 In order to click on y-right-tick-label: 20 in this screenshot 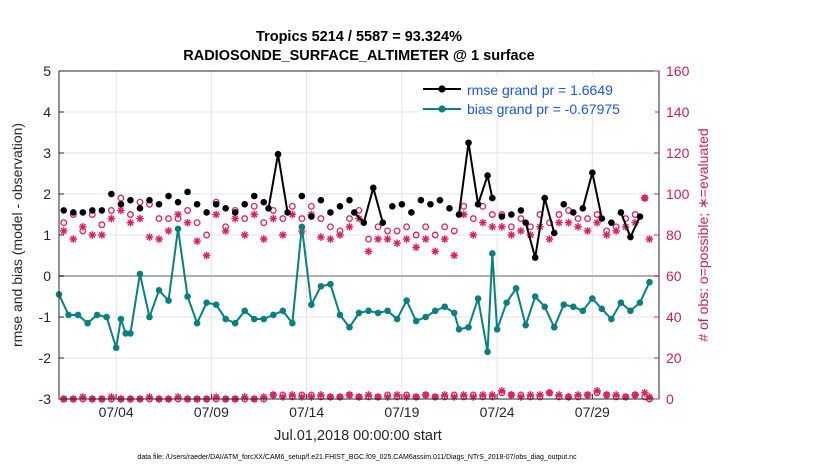, I will do `click(674, 358)`.